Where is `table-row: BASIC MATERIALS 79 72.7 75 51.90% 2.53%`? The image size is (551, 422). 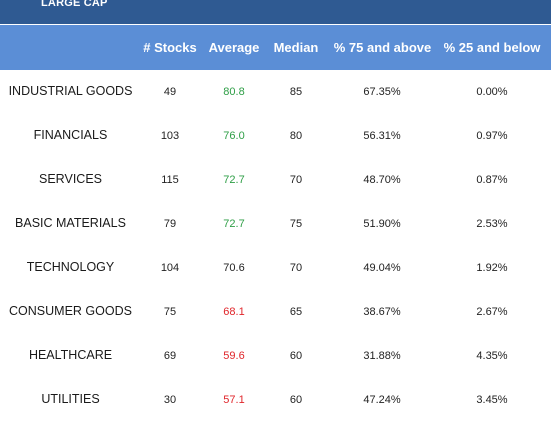
table-row: BASIC MATERIALS 79 72.7 75 51.90% 2.53% is located at coordinates (275, 224).